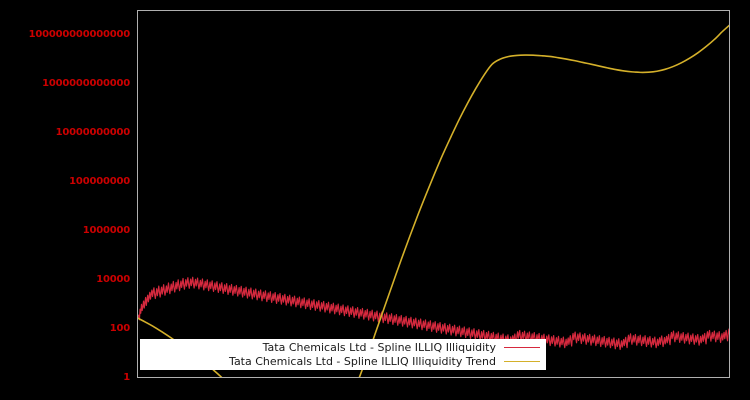 This screenshot has height=400, width=750. What do you see at coordinates (119, 328) in the screenshot?
I see `y-tick-label-1: 100` at bounding box center [119, 328].